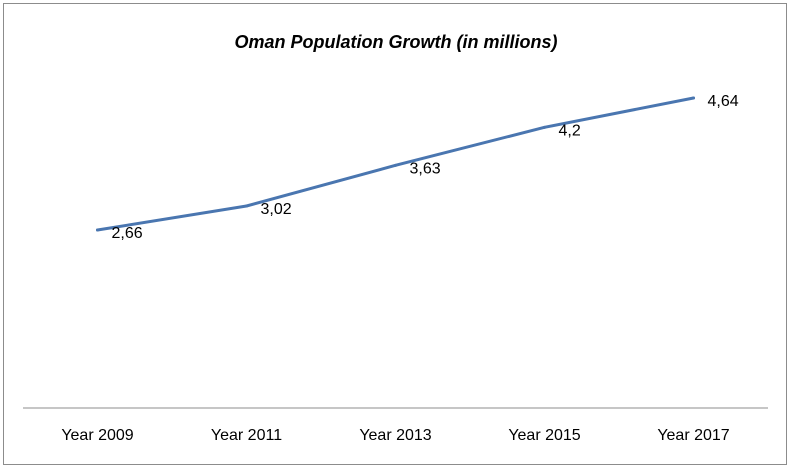 The height and width of the screenshot is (472, 792). I want to click on x-tick-label: Year 2009, so click(97, 435).